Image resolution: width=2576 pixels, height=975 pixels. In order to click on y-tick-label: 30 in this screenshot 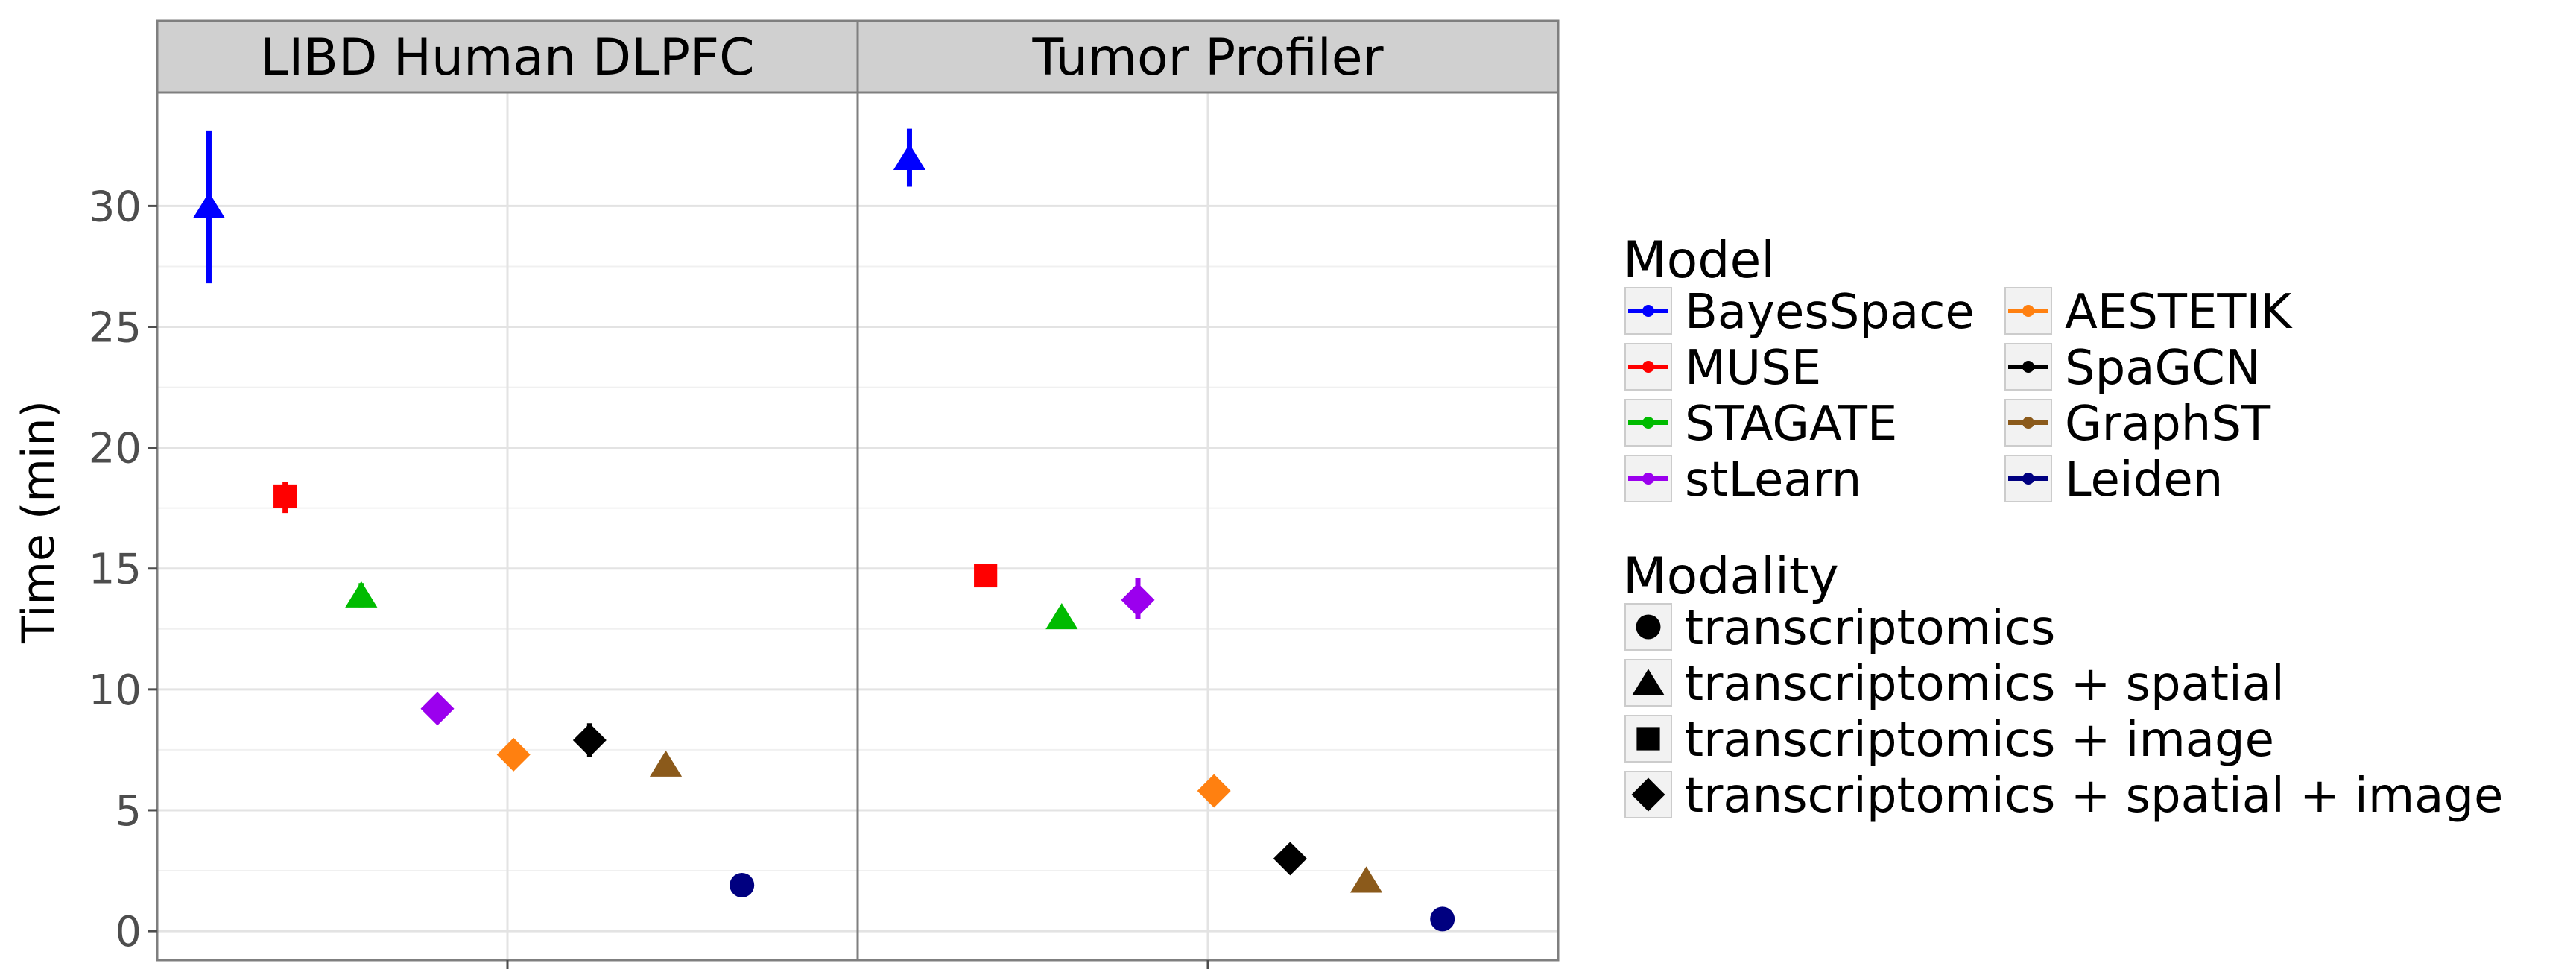, I will do `click(115, 207)`.